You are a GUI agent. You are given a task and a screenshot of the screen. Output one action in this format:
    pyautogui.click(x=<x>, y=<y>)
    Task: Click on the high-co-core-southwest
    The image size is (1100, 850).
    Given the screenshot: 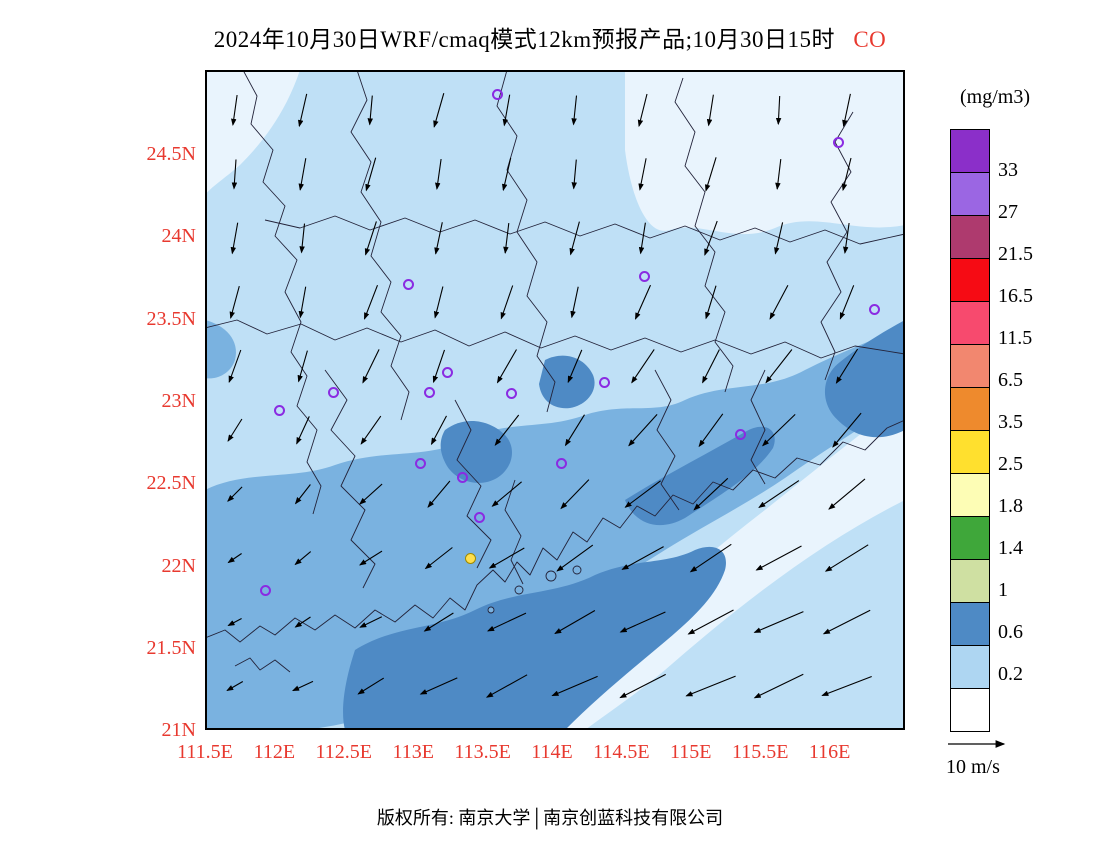 What is the action you would take?
    pyautogui.click(x=534, y=638)
    